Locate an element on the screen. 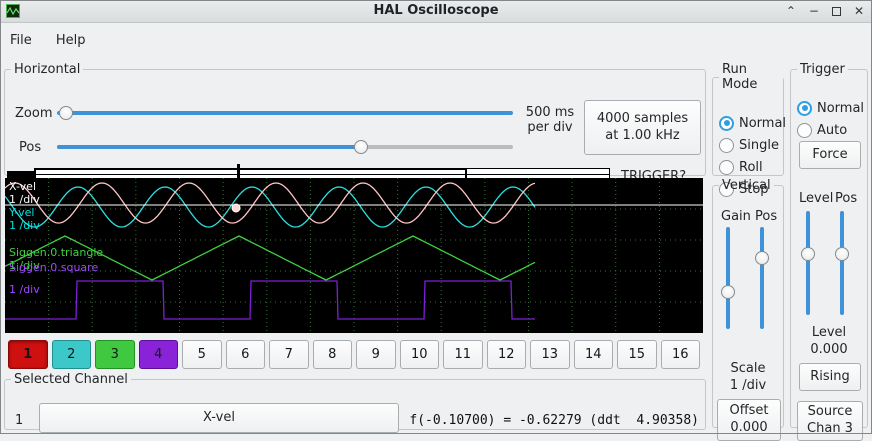  channel-button-row: 1 2 3 4 5 6 7 8 9 10 11 12 13 14 15 16 is located at coordinates (354, 354).